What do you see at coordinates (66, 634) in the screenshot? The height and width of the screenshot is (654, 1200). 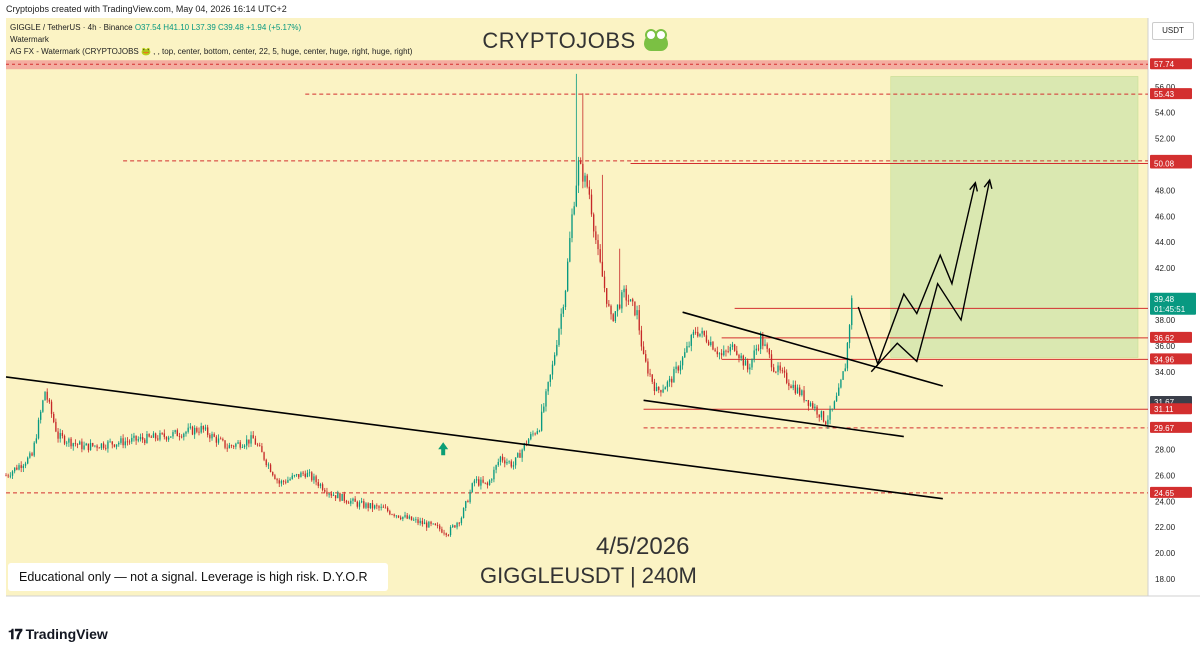 I see `tradingview-logo-text: TradingView` at bounding box center [66, 634].